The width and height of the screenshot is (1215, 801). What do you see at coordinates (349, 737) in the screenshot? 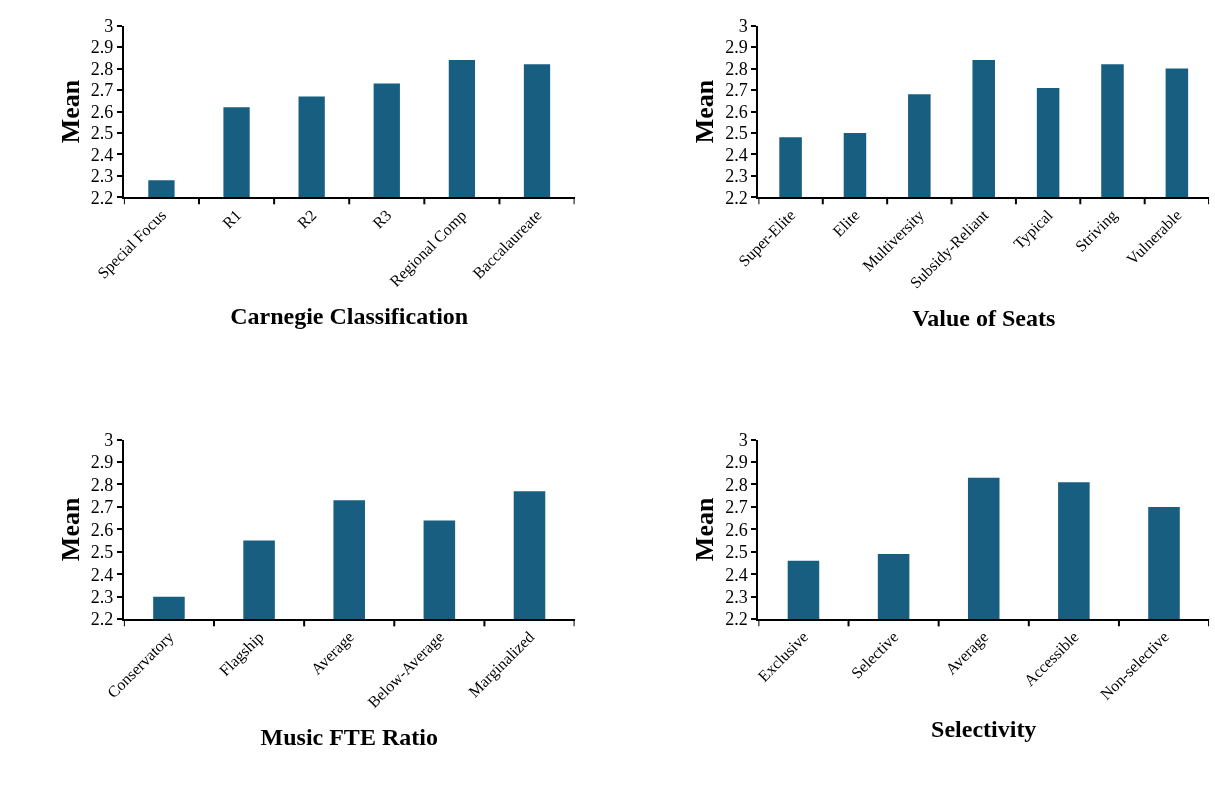
I see `x-axis-title: Music FTE Ratio` at bounding box center [349, 737].